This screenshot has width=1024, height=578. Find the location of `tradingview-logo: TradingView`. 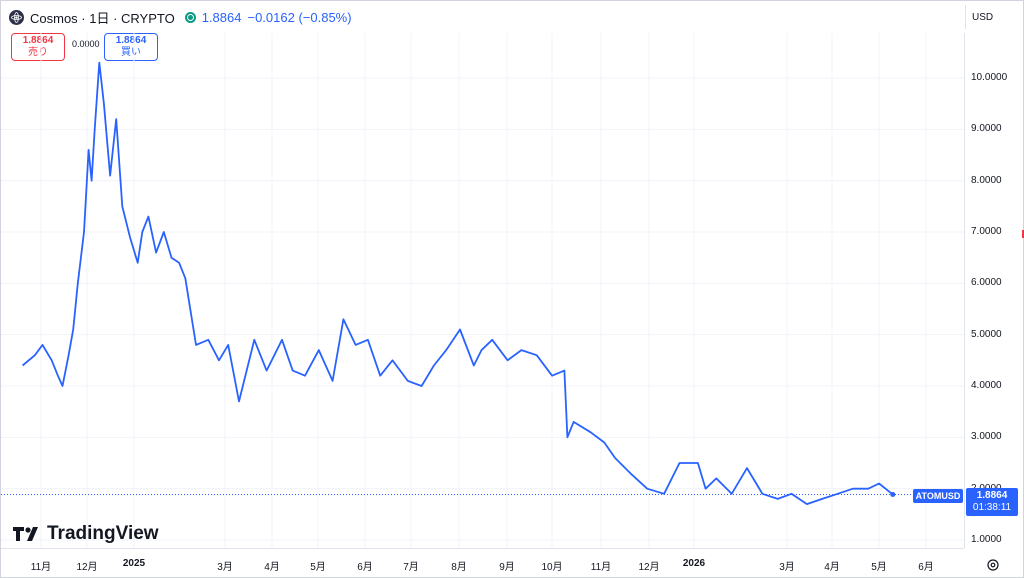

tradingview-logo: TradingView is located at coordinates (86, 534).